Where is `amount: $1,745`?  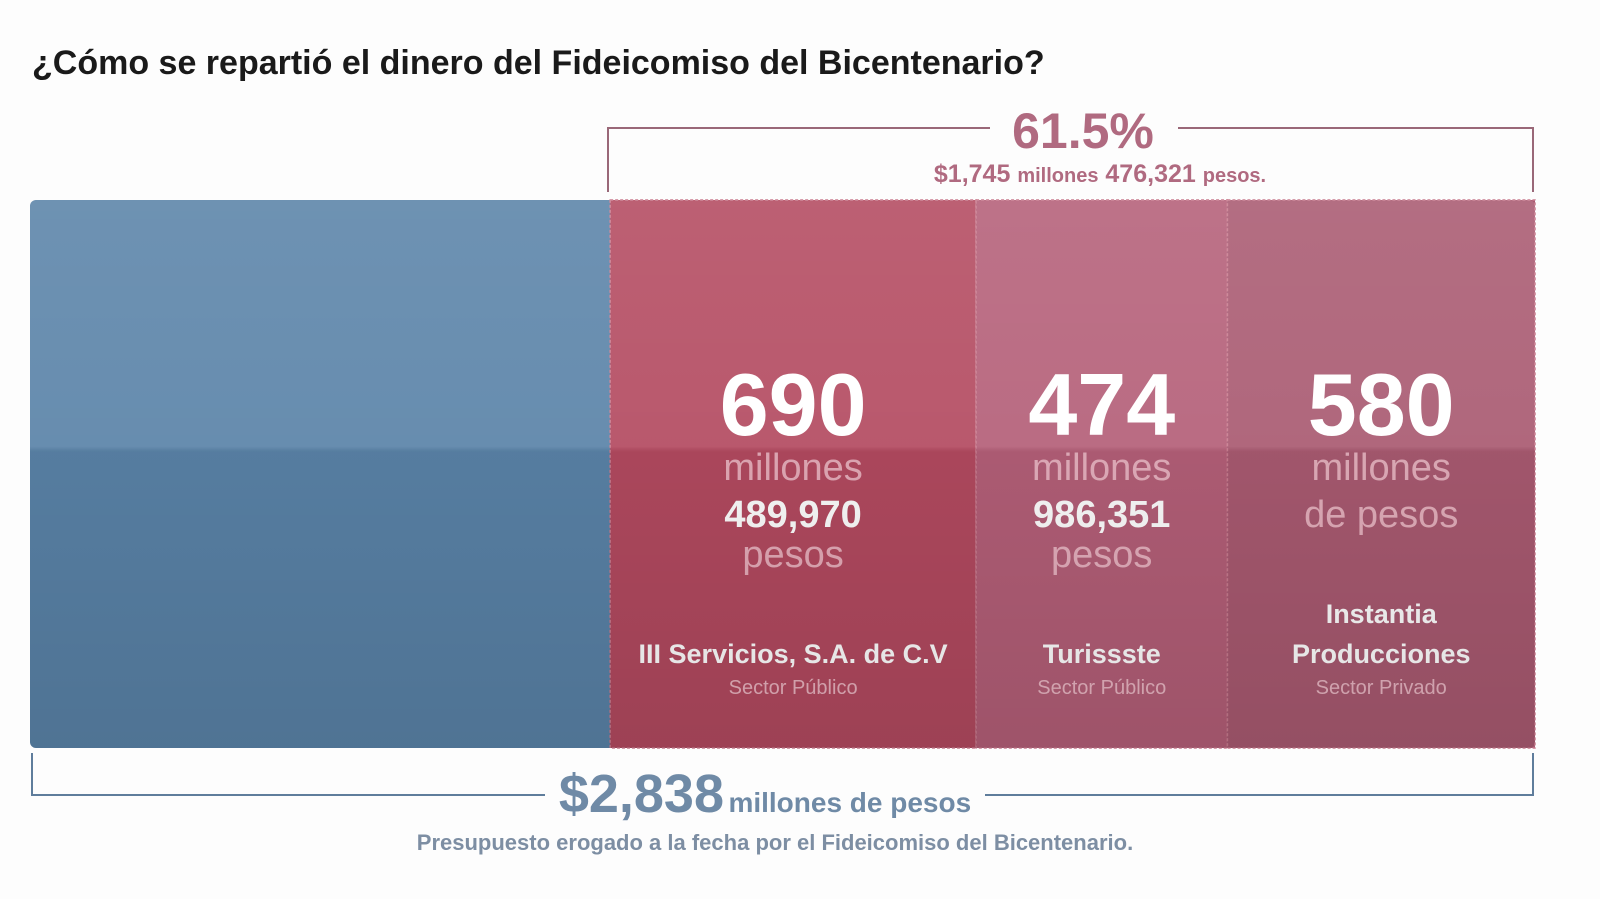
amount: $1,745 is located at coordinates (972, 174).